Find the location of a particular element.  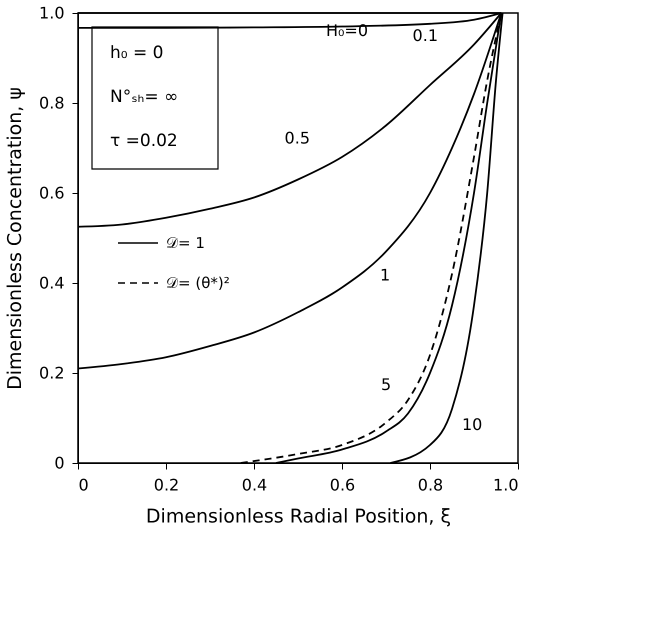

x-tick-label: 0.2 is located at coordinates (167, 485).